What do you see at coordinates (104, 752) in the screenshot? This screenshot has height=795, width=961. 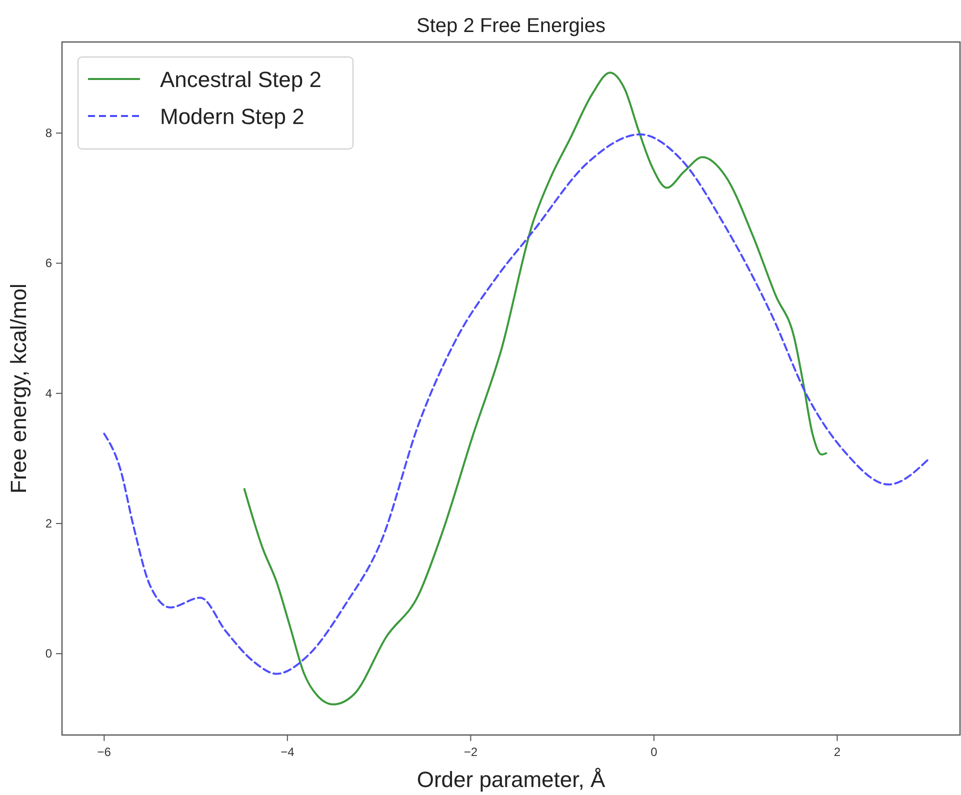 I see `x-tick-label: −6` at bounding box center [104, 752].